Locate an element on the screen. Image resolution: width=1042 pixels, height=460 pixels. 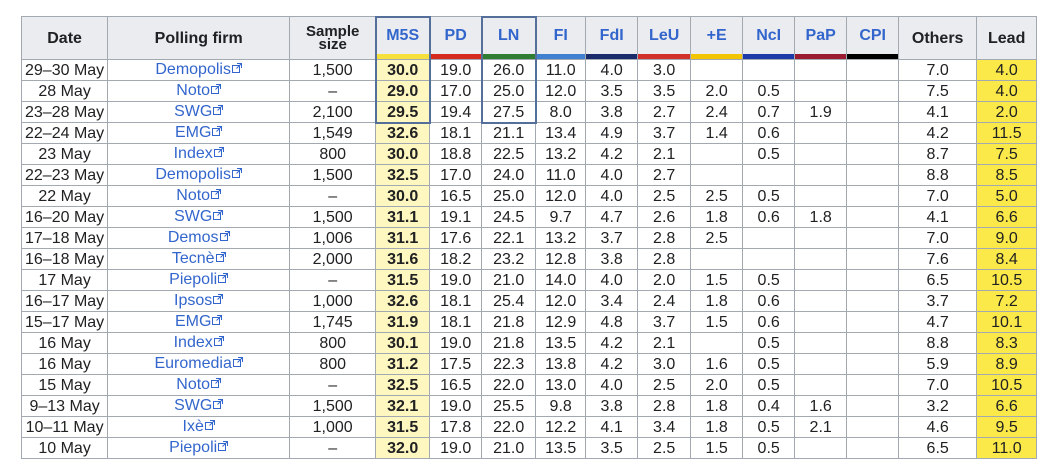
value-cell-m5s: 29.0 is located at coordinates (403, 91).